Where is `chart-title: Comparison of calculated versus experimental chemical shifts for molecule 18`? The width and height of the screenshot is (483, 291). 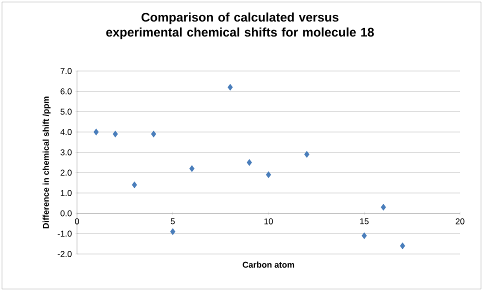 chart-title: Comparison of calculated versus experimental chemical shifts for molecule 18 is located at coordinates (240, 26).